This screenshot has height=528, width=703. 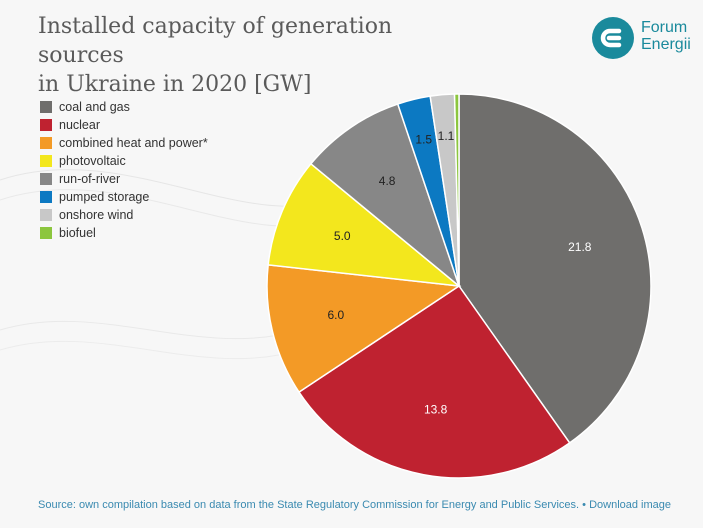 What do you see at coordinates (446, 136) in the screenshot?
I see `pie-value-label: 1.1` at bounding box center [446, 136].